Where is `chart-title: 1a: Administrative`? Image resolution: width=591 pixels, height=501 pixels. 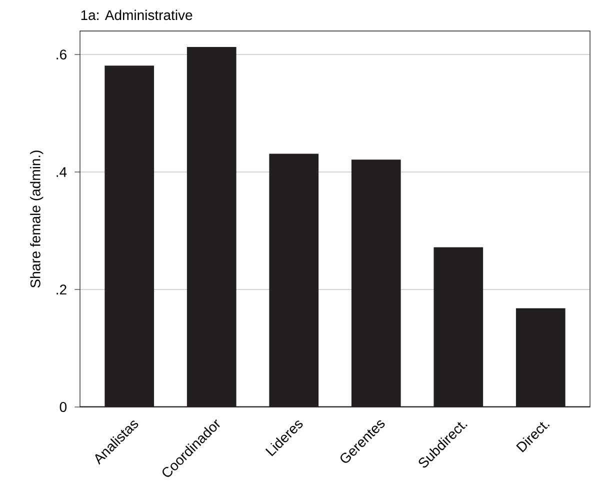 chart-title: 1a: Administrative is located at coordinates (136, 15).